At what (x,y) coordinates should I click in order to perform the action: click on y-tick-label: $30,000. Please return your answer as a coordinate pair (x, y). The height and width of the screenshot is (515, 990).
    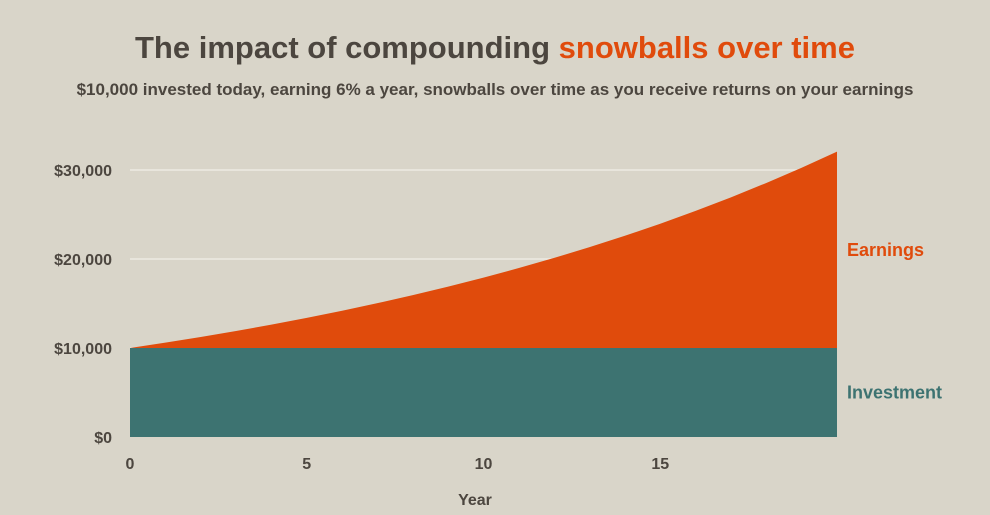
    Looking at the image, I should click on (83, 171).